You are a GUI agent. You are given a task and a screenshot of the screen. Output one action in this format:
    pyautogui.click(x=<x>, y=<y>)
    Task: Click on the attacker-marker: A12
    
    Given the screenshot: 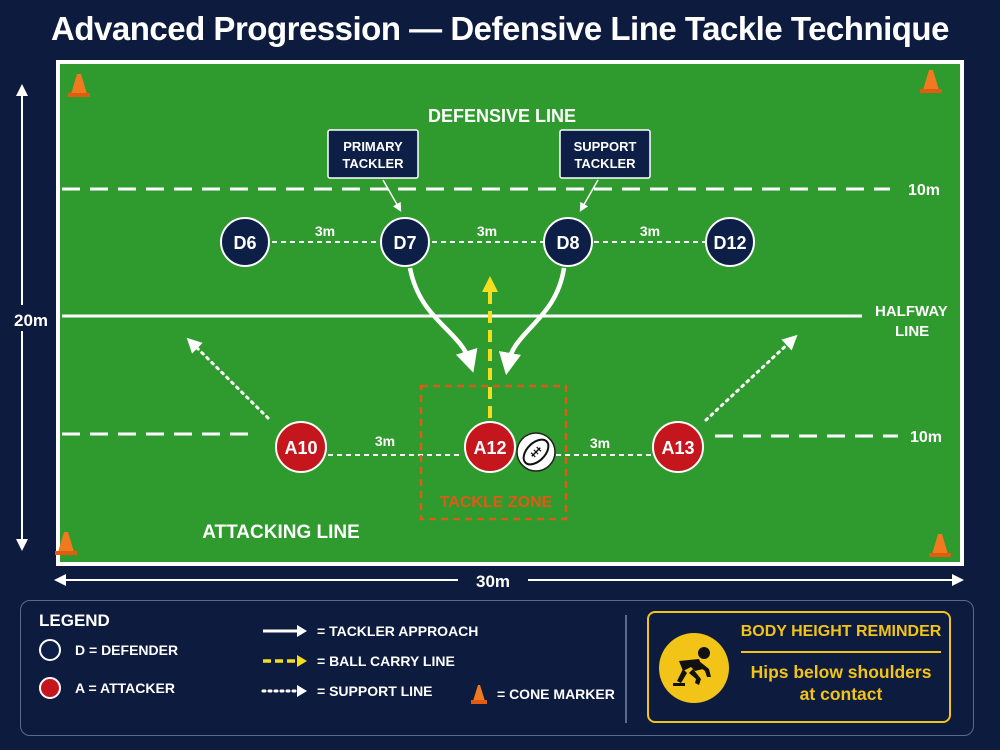 What is the action you would take?
    pyautogui.click(x=490, y=447)
    